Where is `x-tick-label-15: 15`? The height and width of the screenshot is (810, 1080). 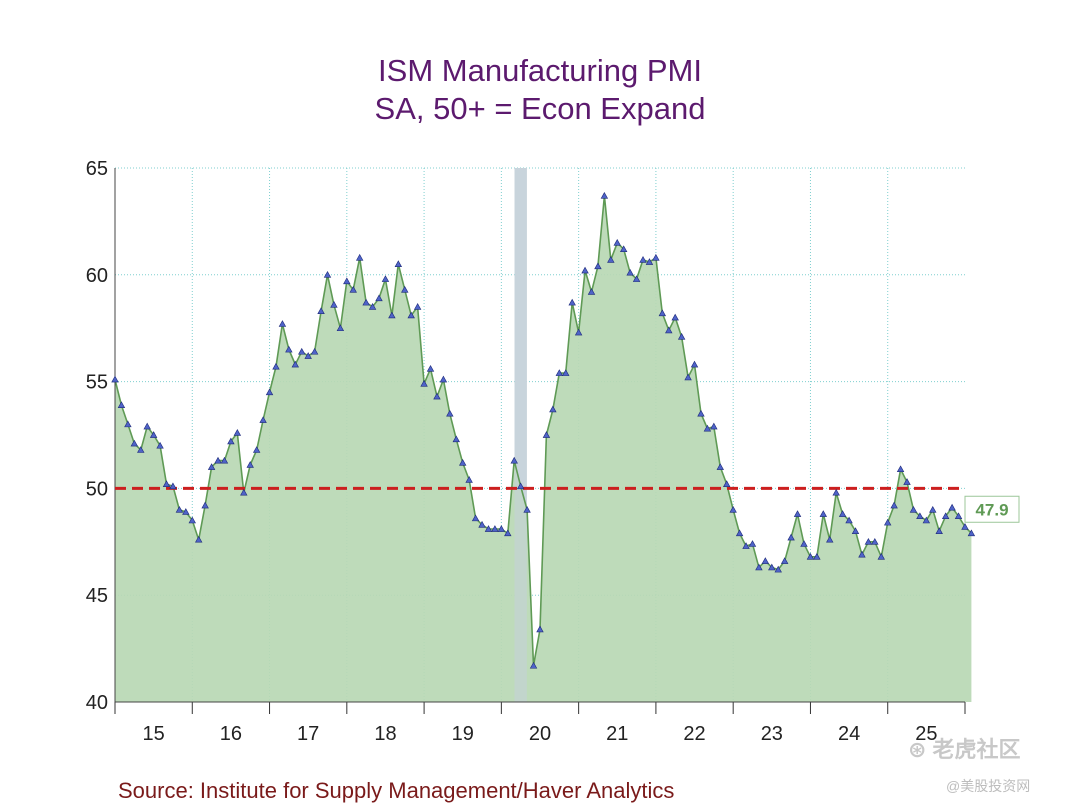
x-tick-label-15: 15 is located at coordinates (154, 734).